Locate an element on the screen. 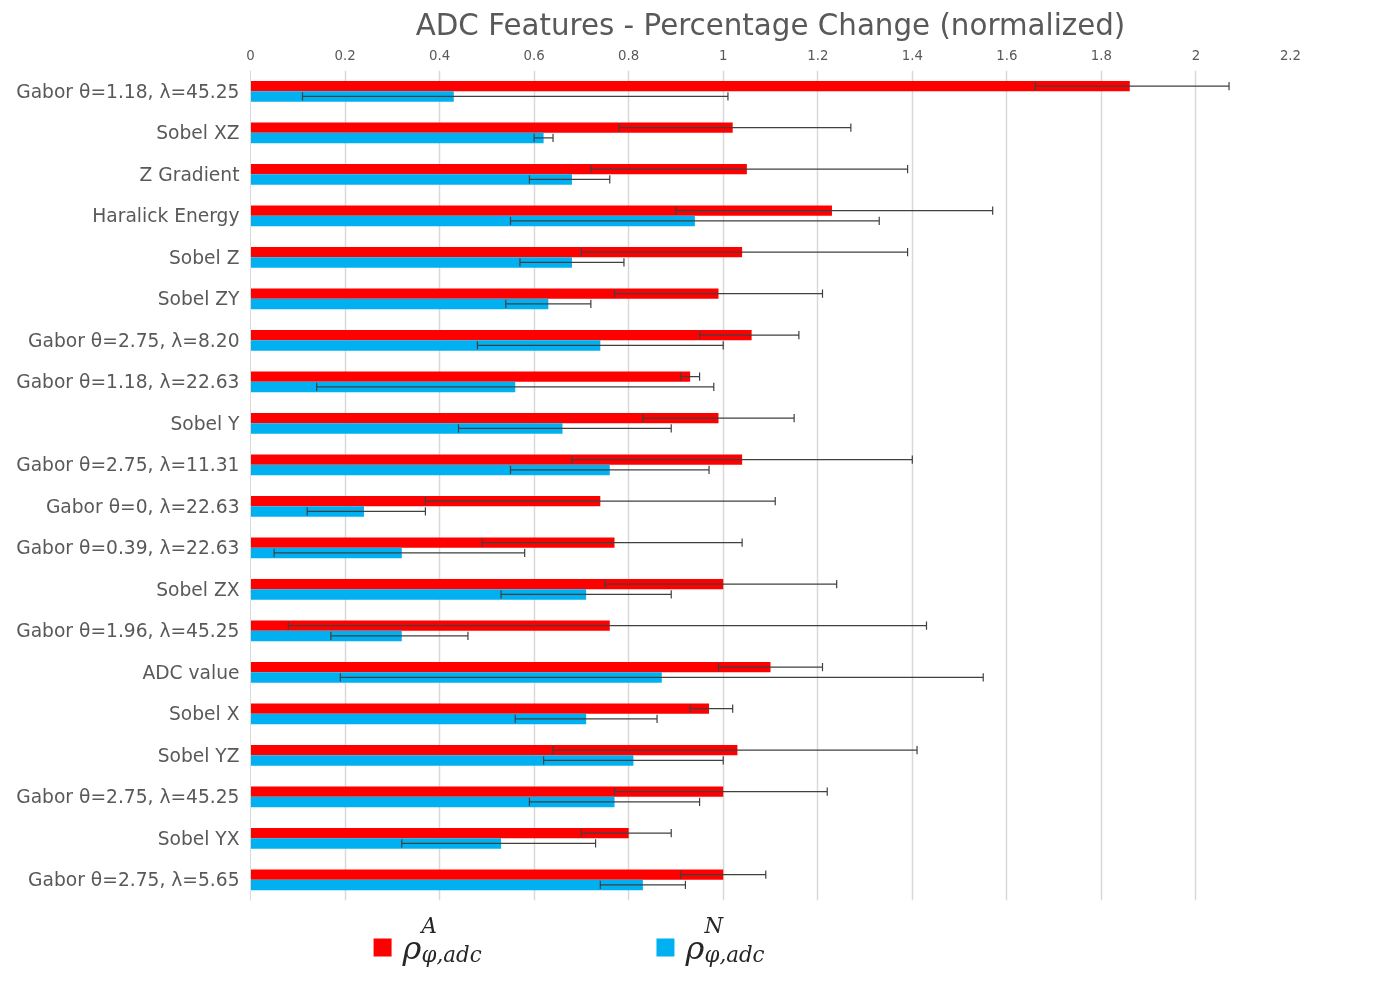  x-tick-label: 2.2 is located at coordinates (1290, 55).